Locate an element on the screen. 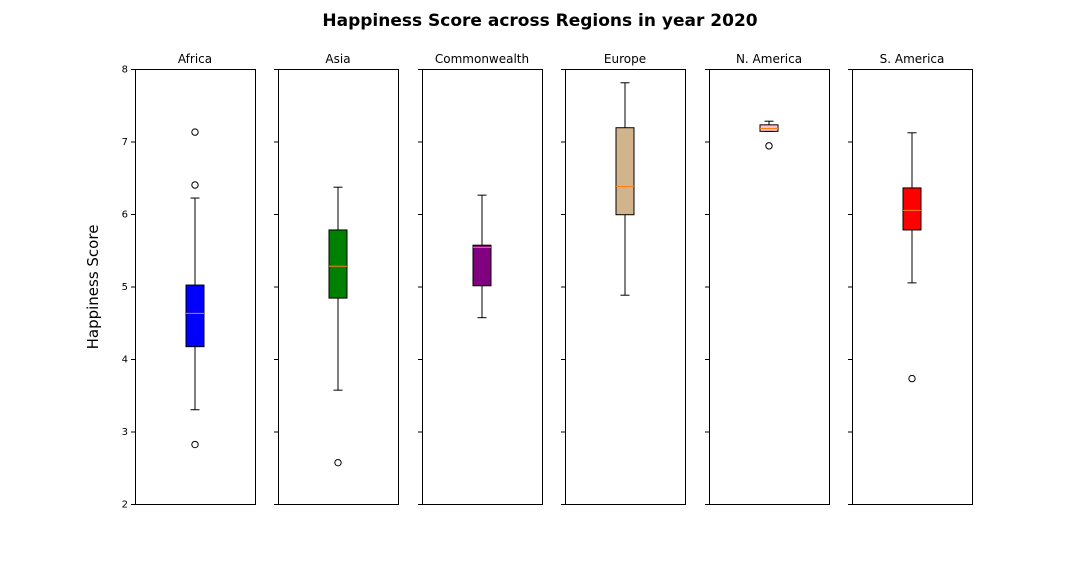 This screenshot has height=576, width=1080. y-tick-label: 4 is located at coordinates (125, 360).